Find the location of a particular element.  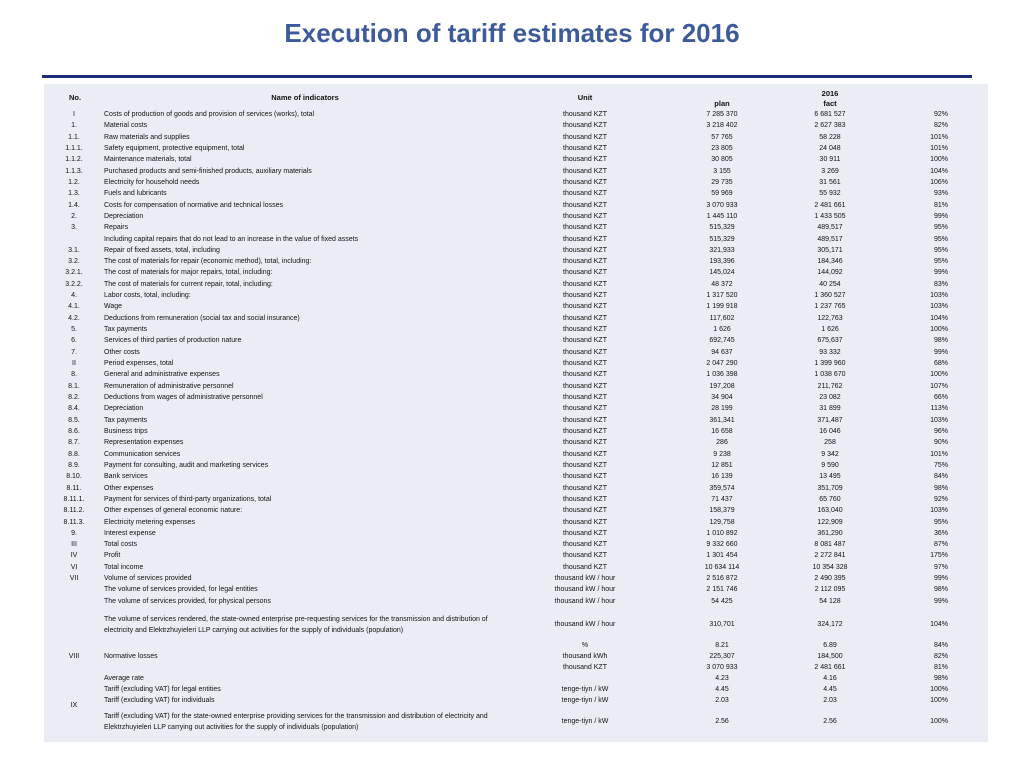

row-fact: 55 932 is located at coordinates (830, 194).